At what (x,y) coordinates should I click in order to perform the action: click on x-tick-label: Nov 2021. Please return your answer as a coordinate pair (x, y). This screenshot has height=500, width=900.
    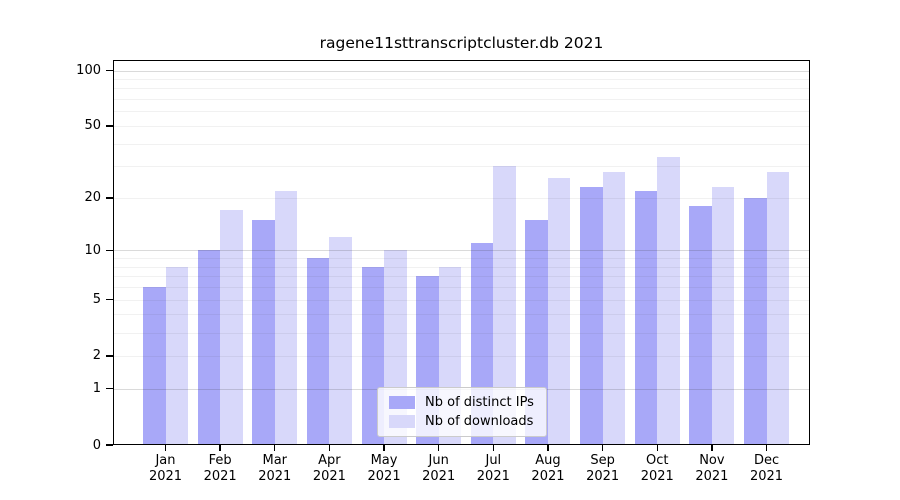
    Looking at the image, I should click on (712, 469).